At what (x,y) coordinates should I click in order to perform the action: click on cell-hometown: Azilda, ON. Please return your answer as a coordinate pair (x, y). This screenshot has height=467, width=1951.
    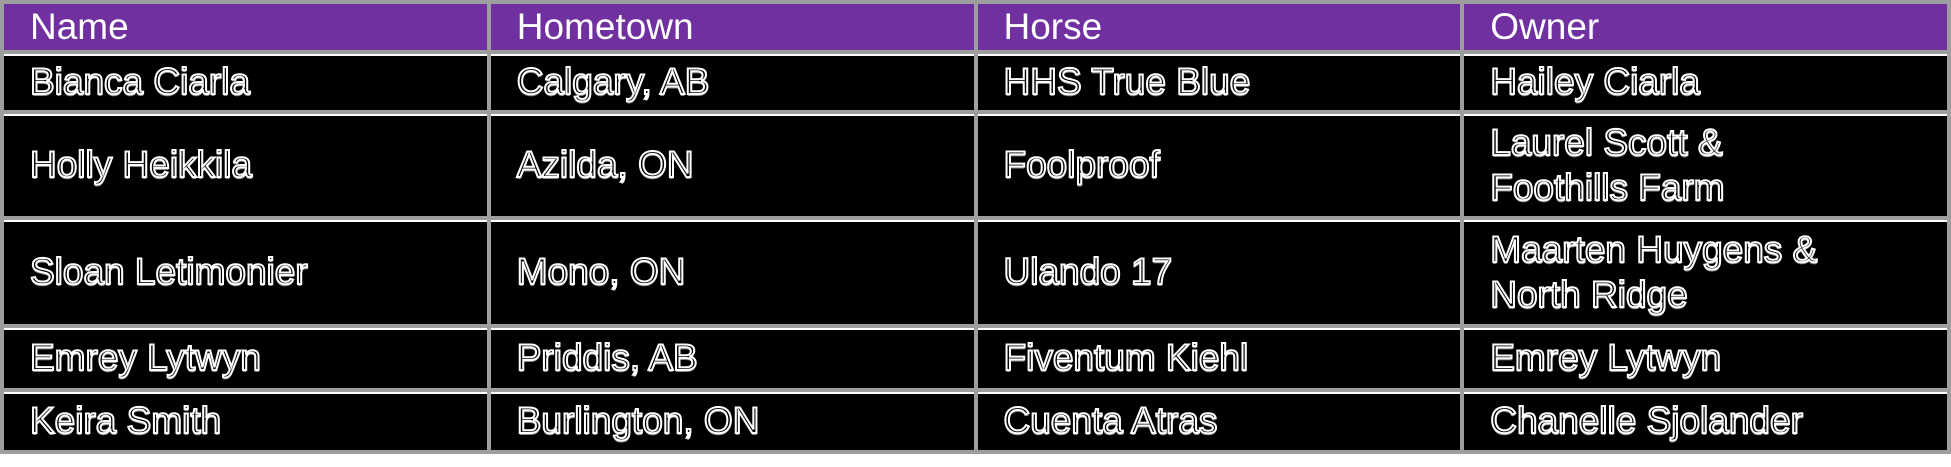
    Looking at the image, I should click on (732, 165).